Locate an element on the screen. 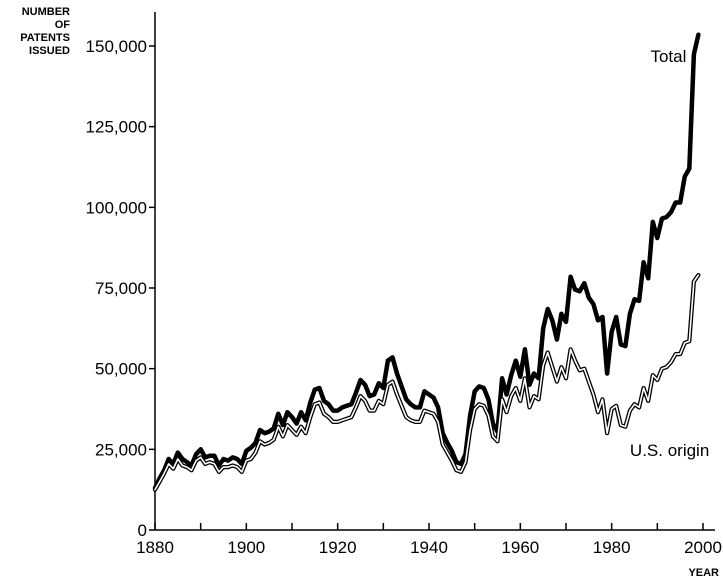 The height and width of the screenshot is (581, 723). series-labels: Total U.S. origin is located at coordinates (669, 253).